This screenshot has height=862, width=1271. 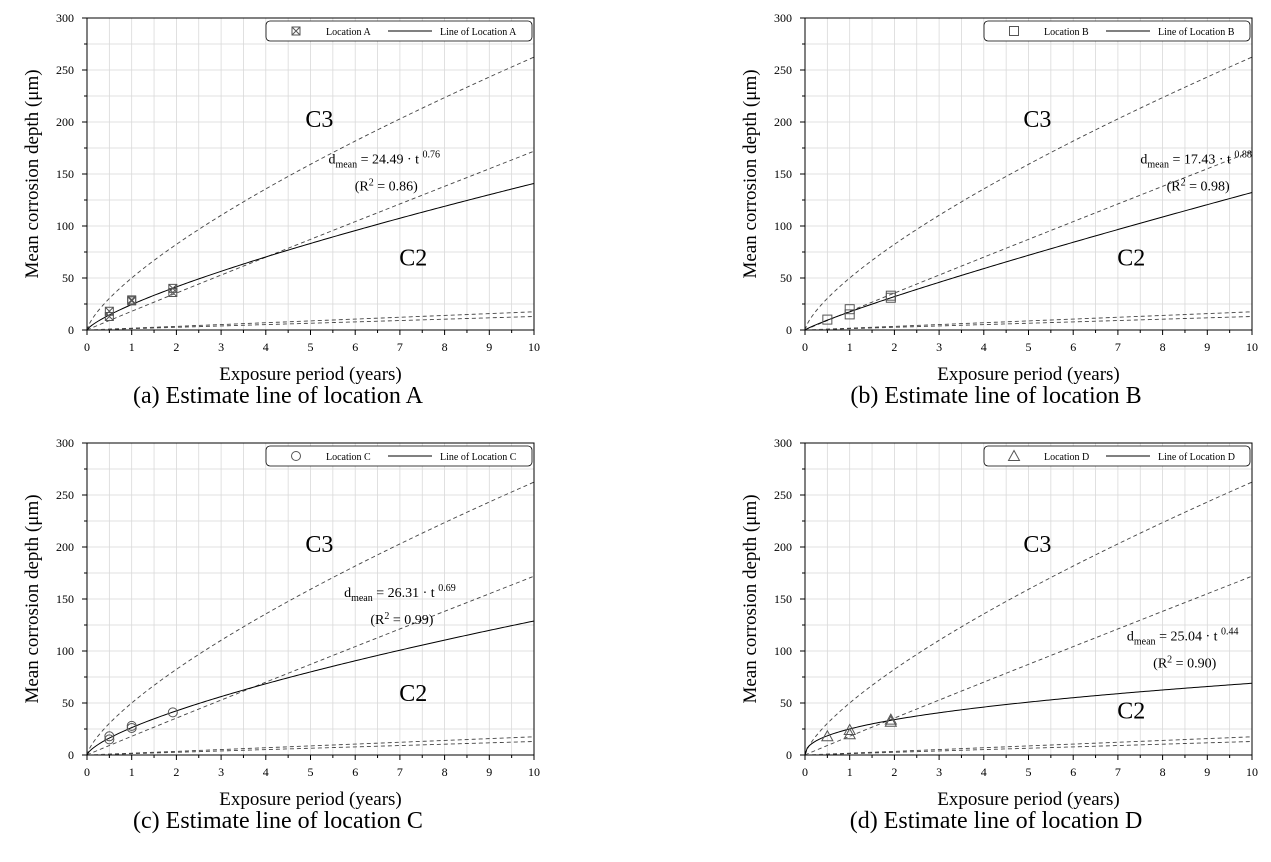 What do you see at coordinates (310, 256) in the screenshot?
I see `fitted-line` at bounding box center [310, 256].